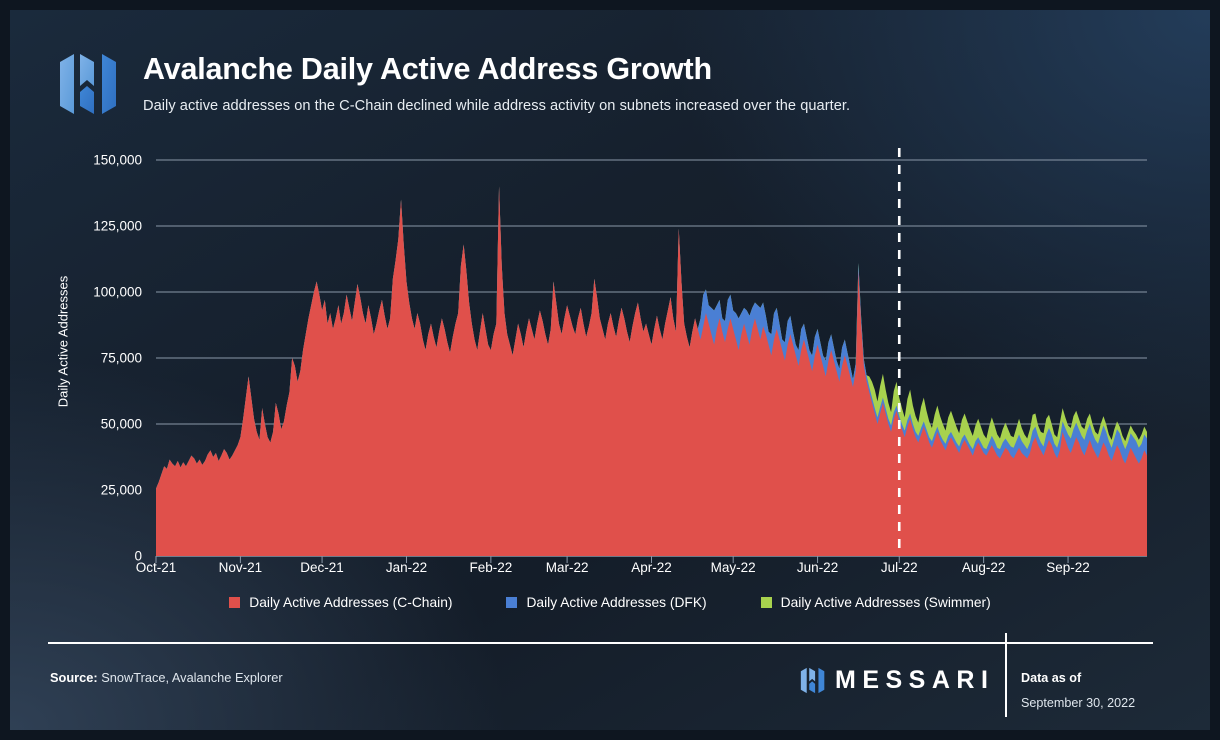 This screenshot has height=740, width=1220. Describe the element at coordinates (1068, 567) in the screenshot. I see `x-tick-label: Sep-22` at that location.